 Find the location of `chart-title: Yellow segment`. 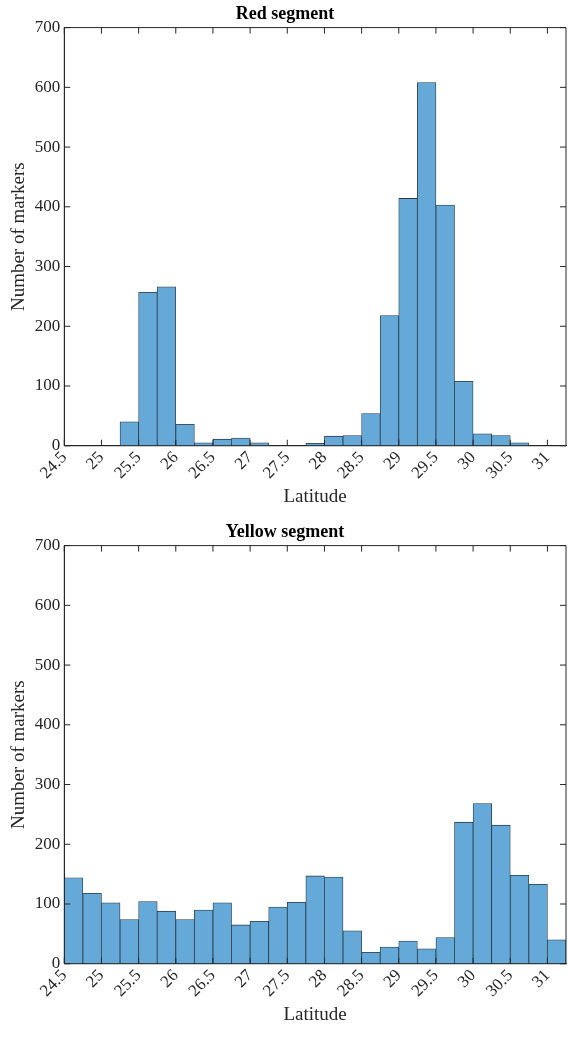

chart-title: Yellow segment is located at coordinates (285, 531).